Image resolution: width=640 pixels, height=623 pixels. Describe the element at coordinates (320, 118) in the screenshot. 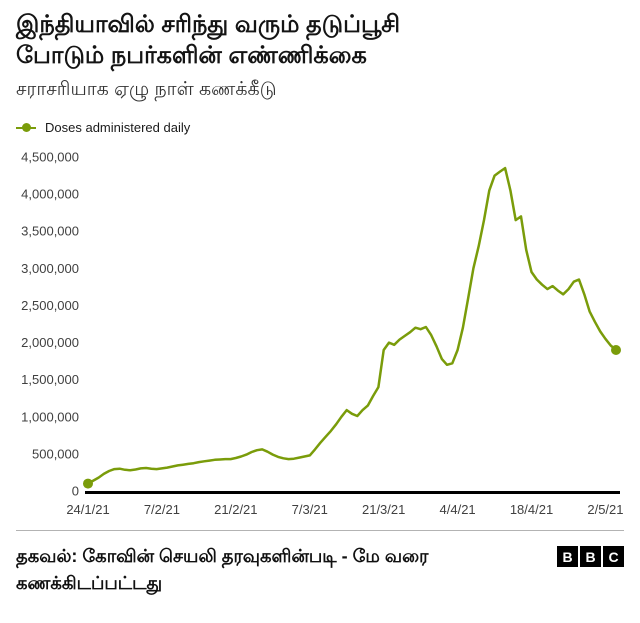

I see `legend: Doses administered daily` at that location.